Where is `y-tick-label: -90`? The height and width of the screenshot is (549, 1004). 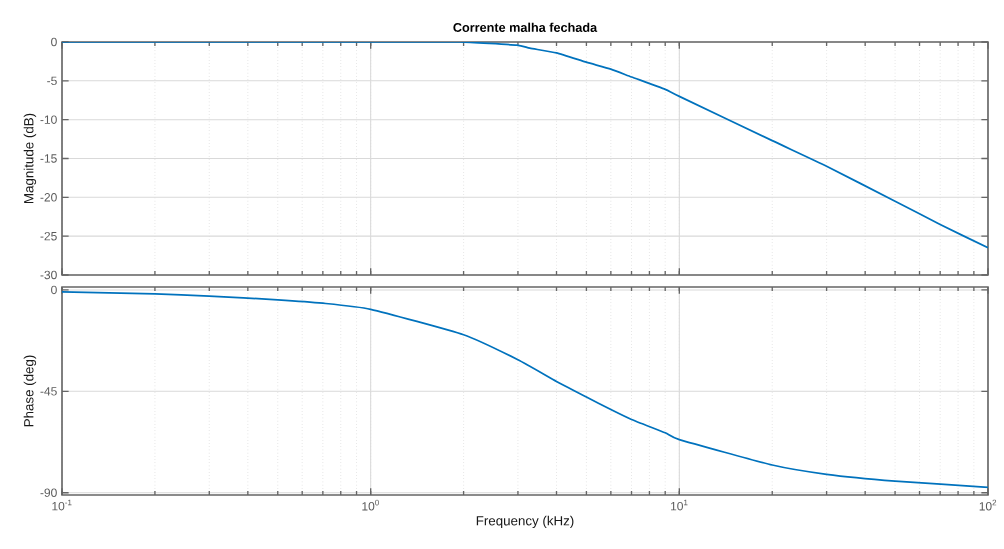
y-tick-label: -90 is located at coordinates (48, 492).